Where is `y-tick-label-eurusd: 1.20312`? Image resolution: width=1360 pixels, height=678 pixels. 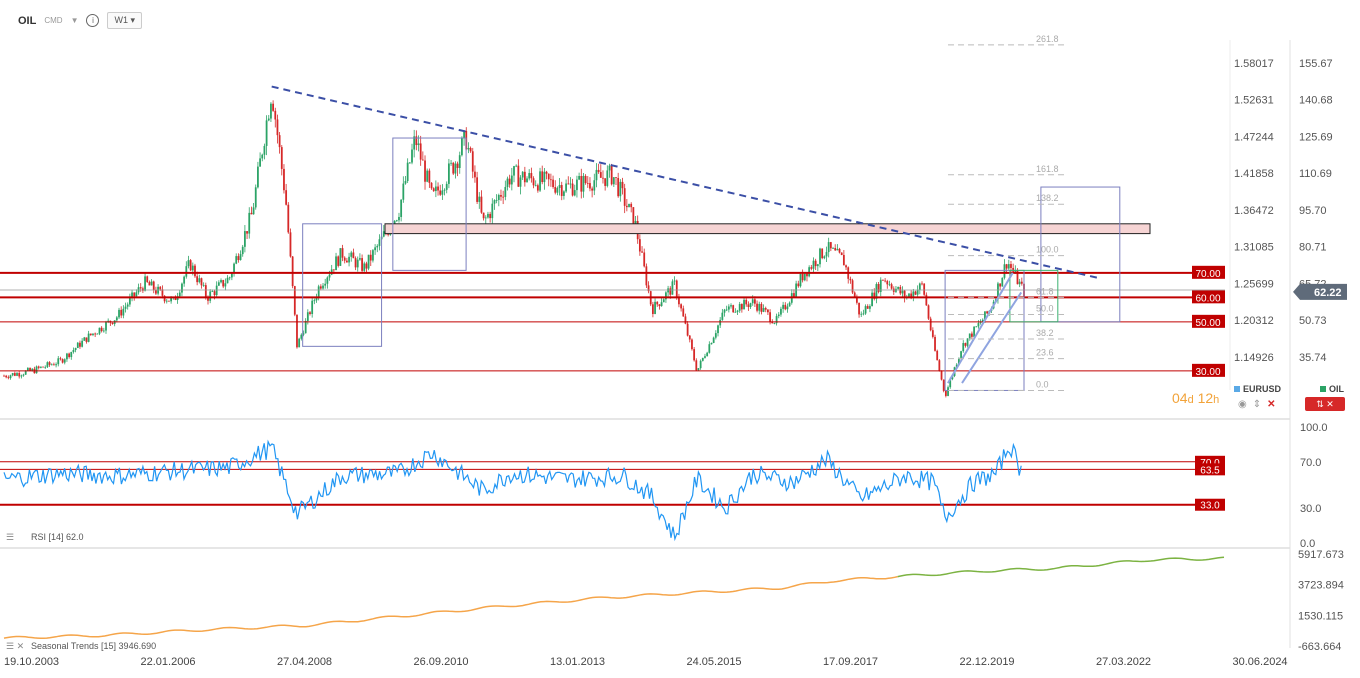
y-tick-label-eurusd: 1.20312 is located at coordinates (1254, 321).